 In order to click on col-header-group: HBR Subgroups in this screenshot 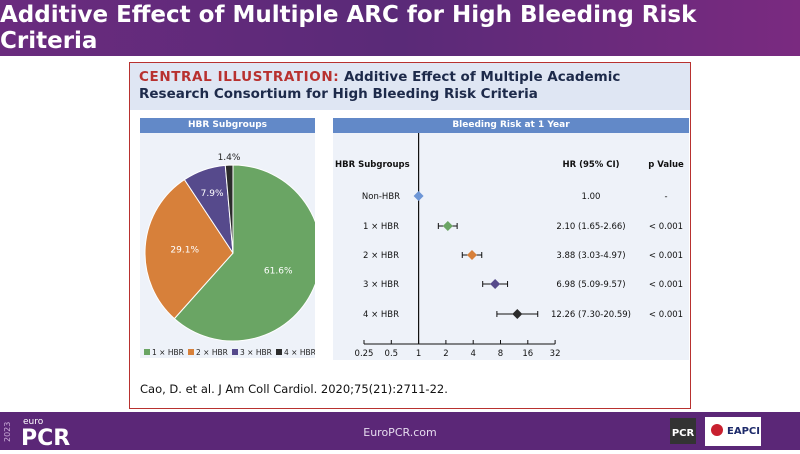, I will do `click(372, 165)`.